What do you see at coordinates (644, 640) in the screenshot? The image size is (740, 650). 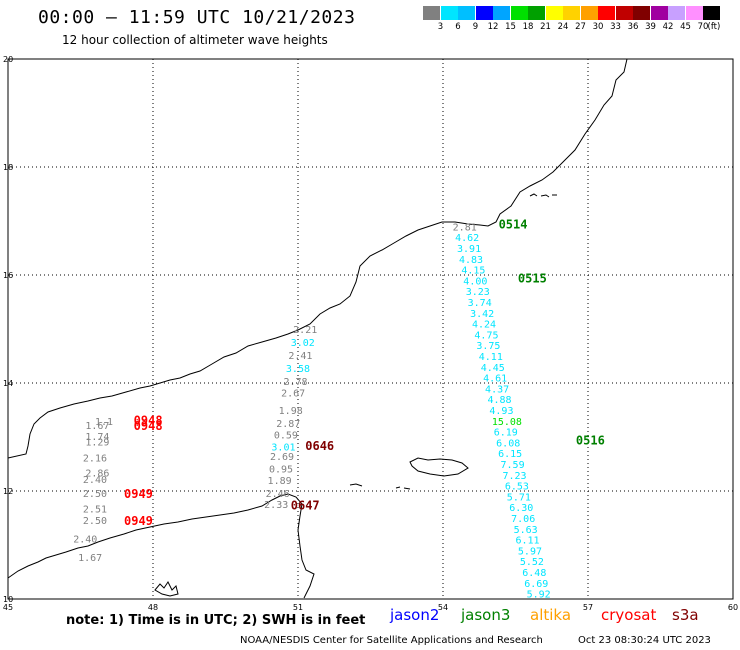 I see `footer-timestamp: Oct 23 08:30:24 UTC 2023` at bounding box center [644, 640].